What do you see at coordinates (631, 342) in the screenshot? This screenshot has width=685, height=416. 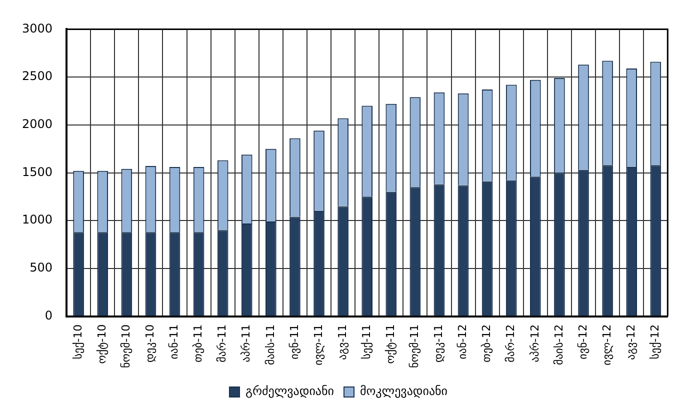 I see `x-tick-label: აგვ-12` at bounding box center [631, 342].